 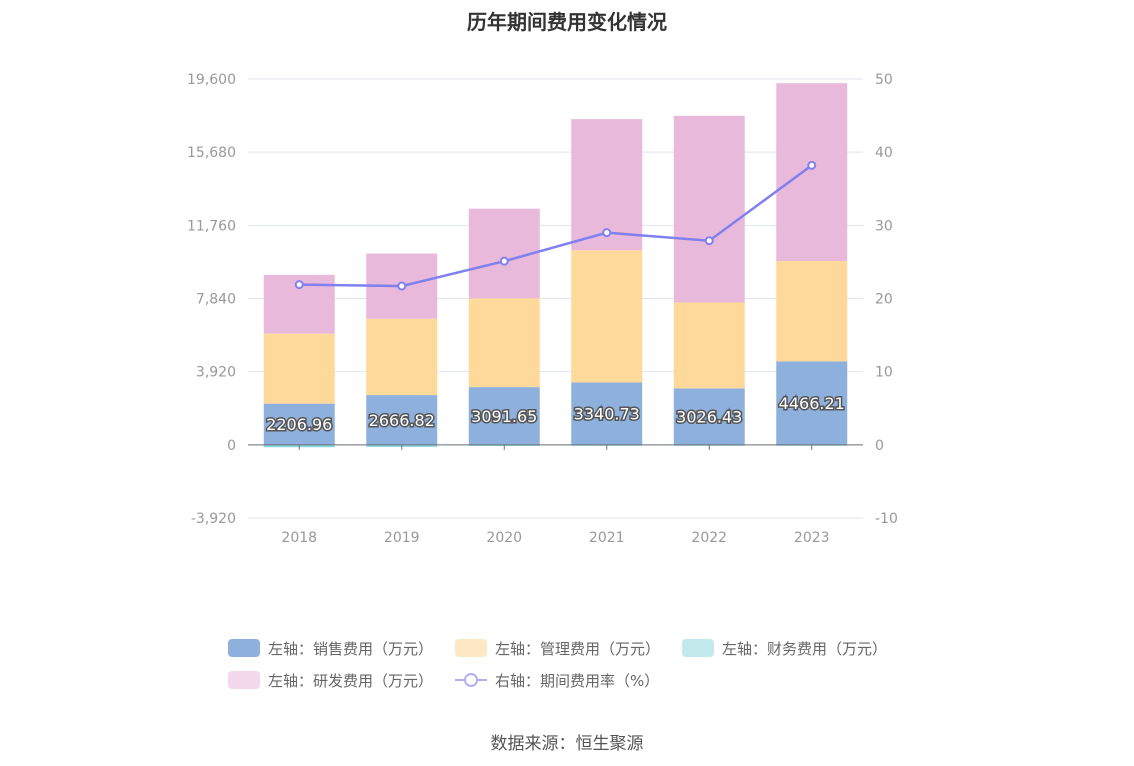 I want to click on legend-swatch-rate, so click(x=471, y=680).